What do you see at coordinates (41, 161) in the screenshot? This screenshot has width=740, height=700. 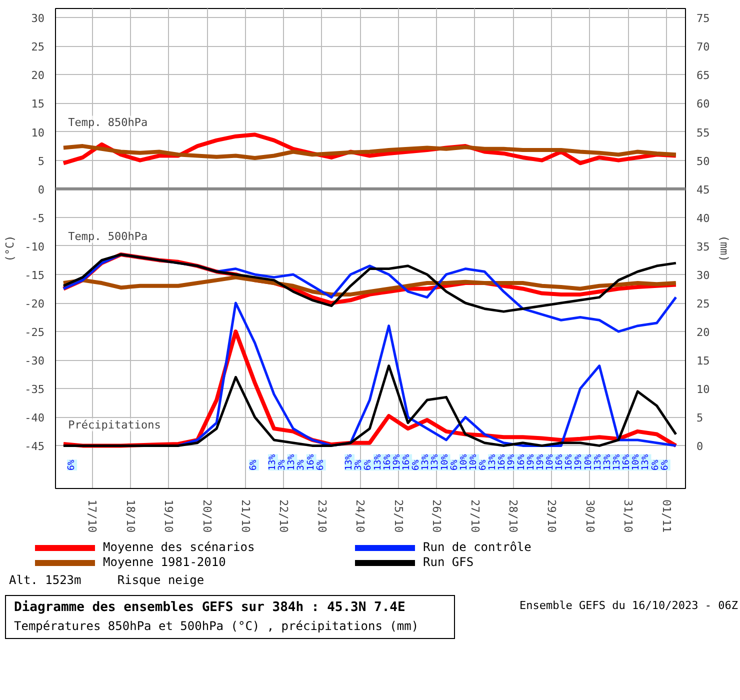 I see `y-tick-label: 5` at bounding box center [41, 161].